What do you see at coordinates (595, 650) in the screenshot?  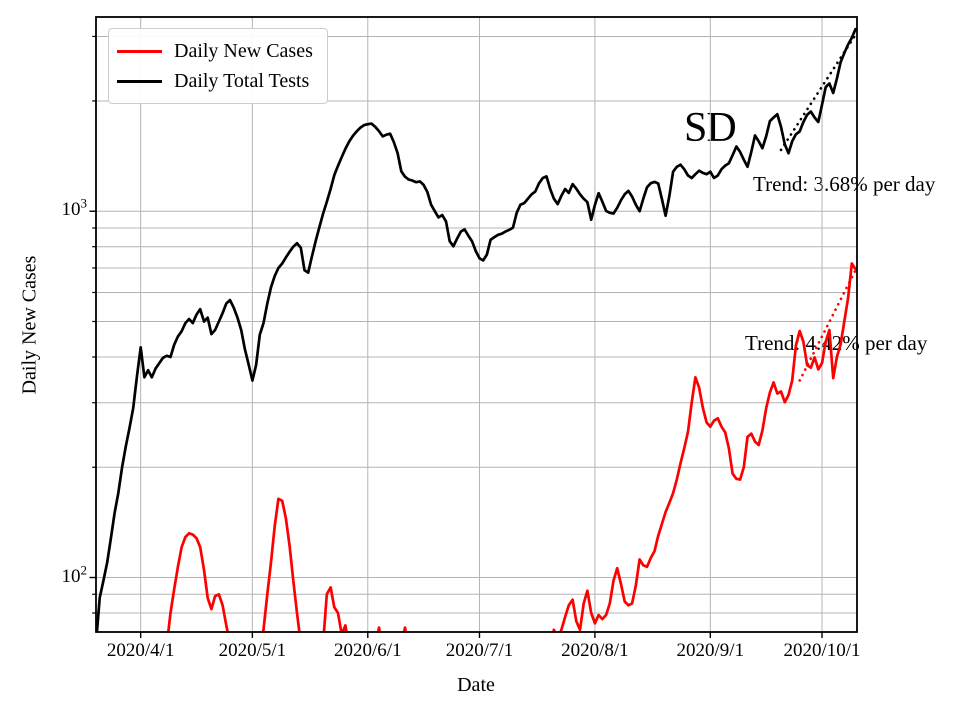 I see `x-tick-label: 2020/8/1` at bounding box center [595, 650].